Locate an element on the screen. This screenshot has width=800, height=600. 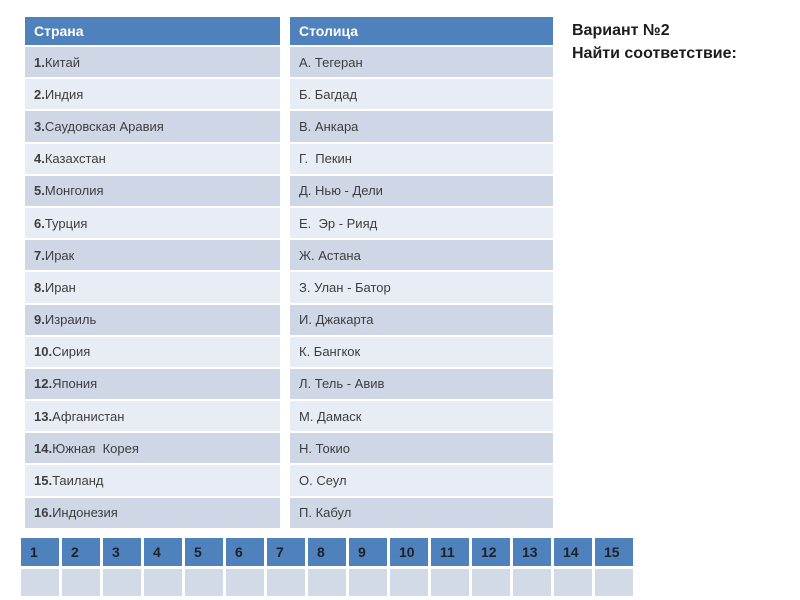
country-name: Израиль is located at coordinates (70, 320).